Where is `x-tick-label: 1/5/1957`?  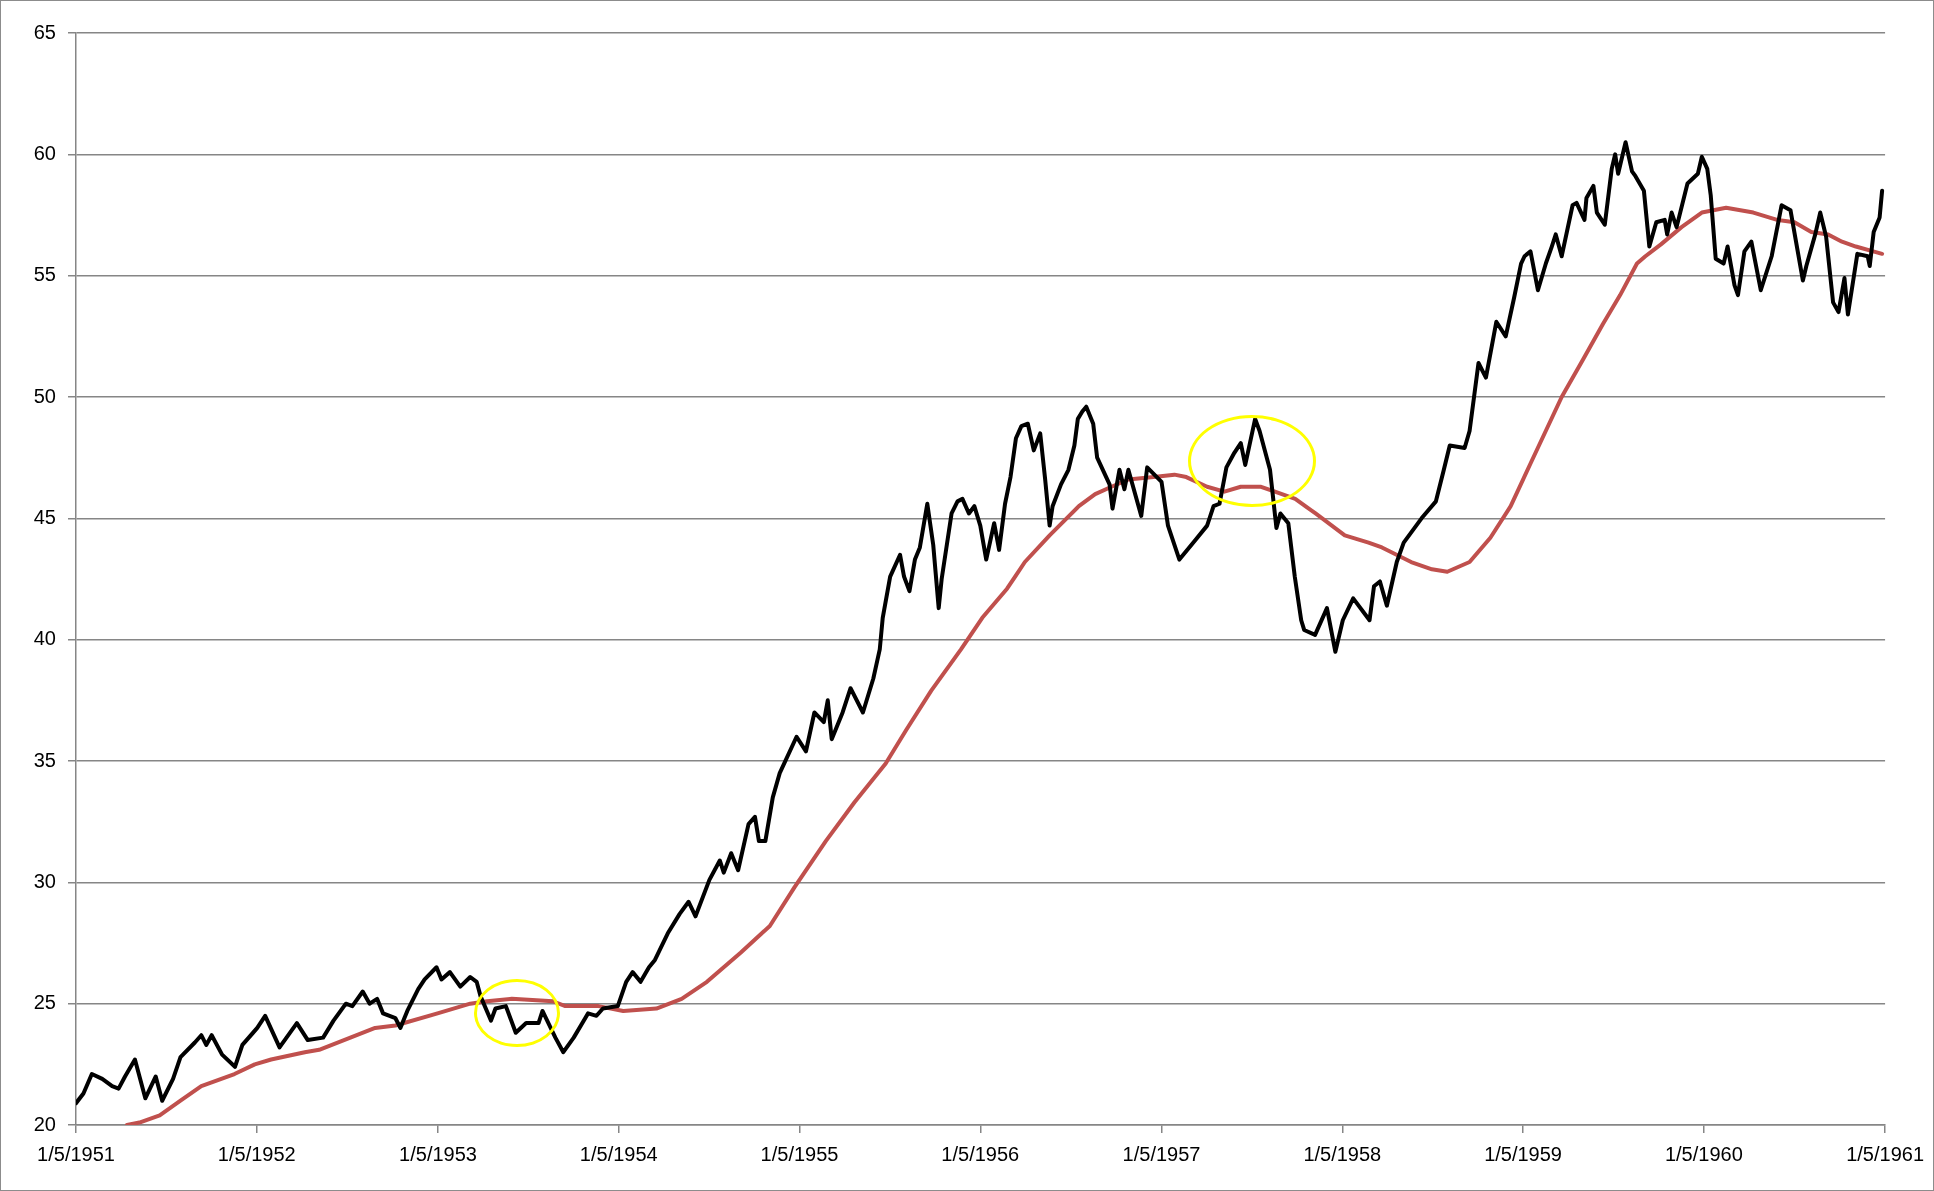 x-tick-label: 1/5/1957 is located at coordinates (1161, 1153).